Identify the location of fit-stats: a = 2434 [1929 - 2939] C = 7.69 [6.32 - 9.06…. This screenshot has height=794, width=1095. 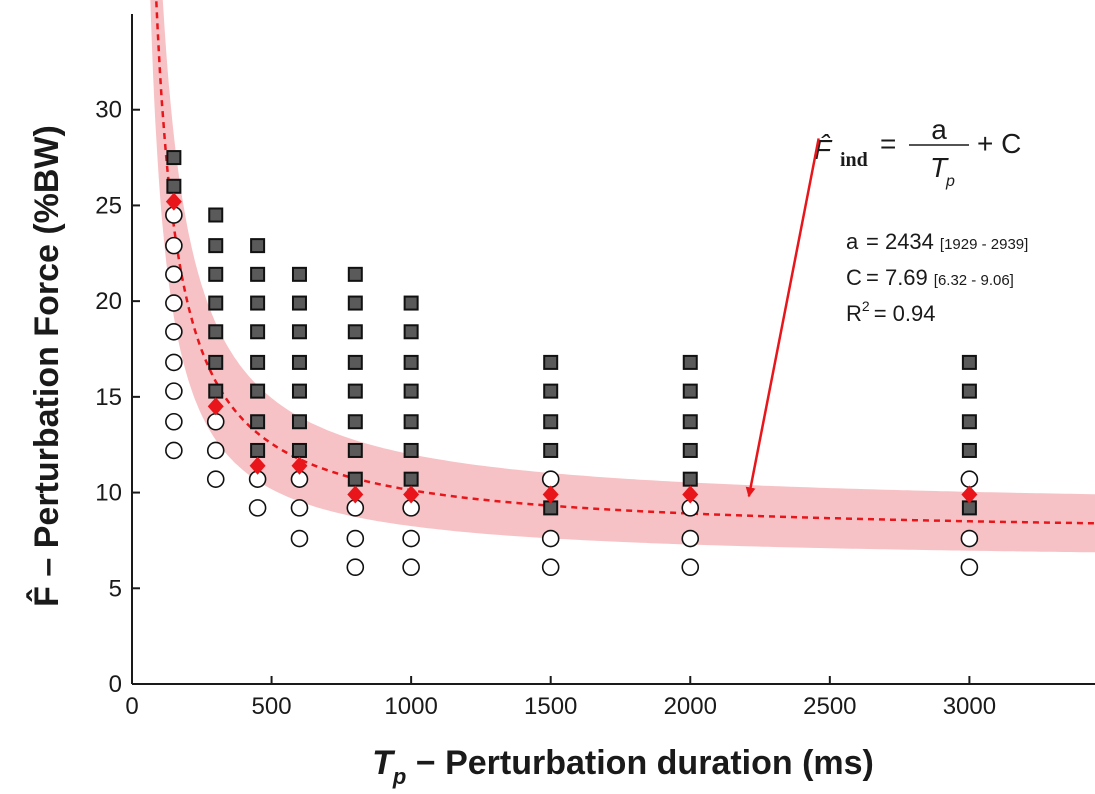
(937, 277).